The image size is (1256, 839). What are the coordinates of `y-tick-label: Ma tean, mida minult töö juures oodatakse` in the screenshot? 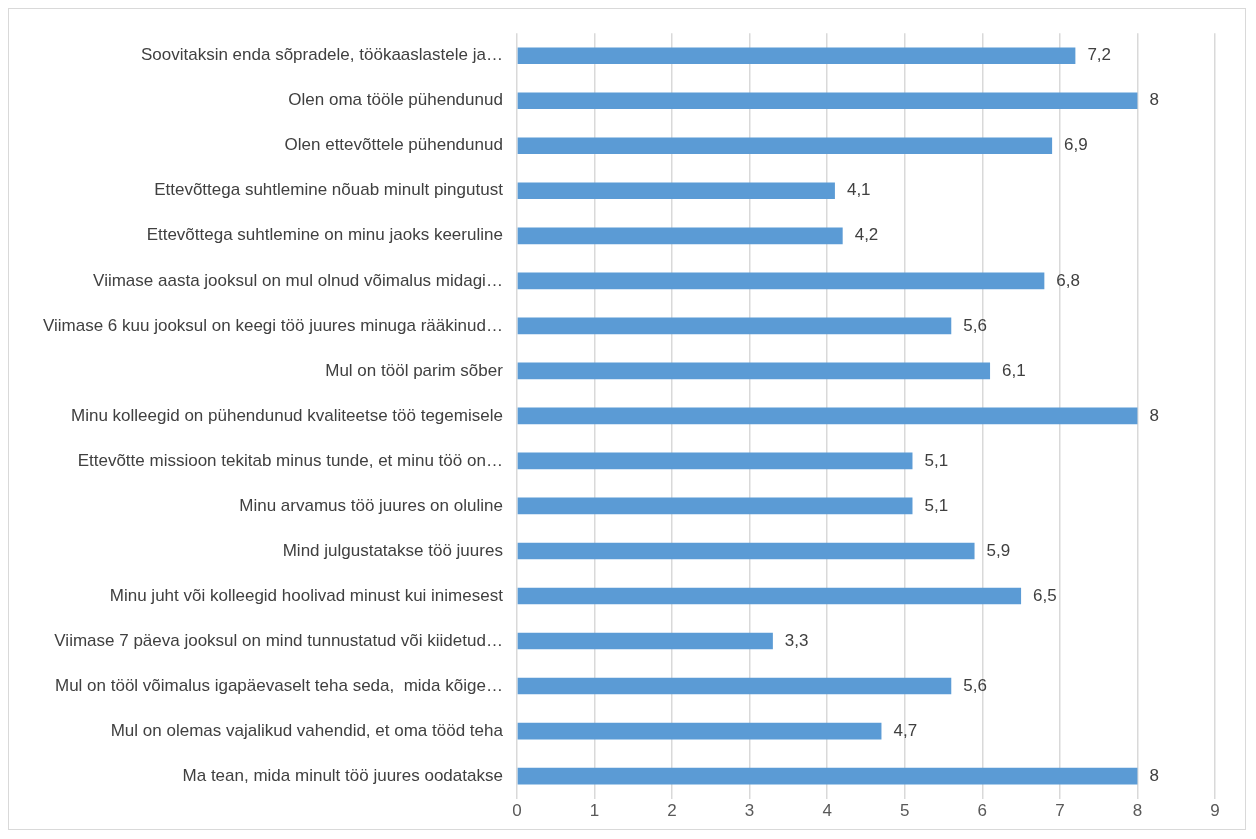 It's located at (342, 775).